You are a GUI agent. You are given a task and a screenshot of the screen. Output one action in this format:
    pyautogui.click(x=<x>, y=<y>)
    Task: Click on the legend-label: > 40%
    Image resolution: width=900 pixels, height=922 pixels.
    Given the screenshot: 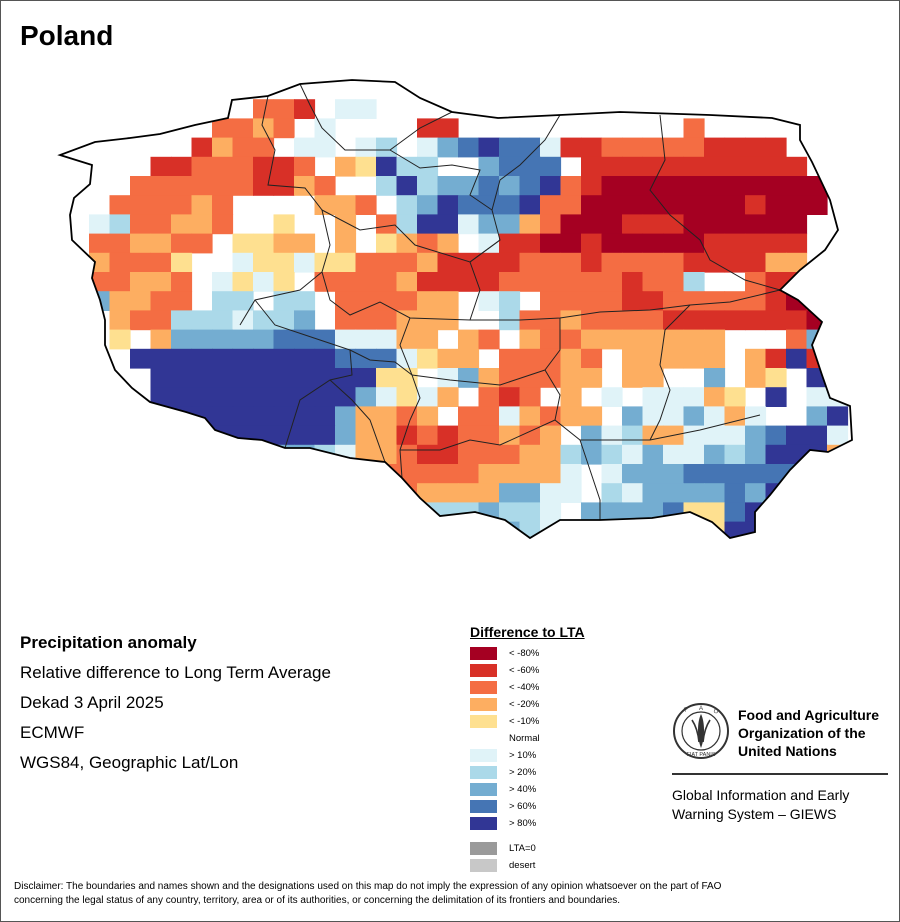 What is the action you would take?
    pyautogui.click(x=523, y=789)
    